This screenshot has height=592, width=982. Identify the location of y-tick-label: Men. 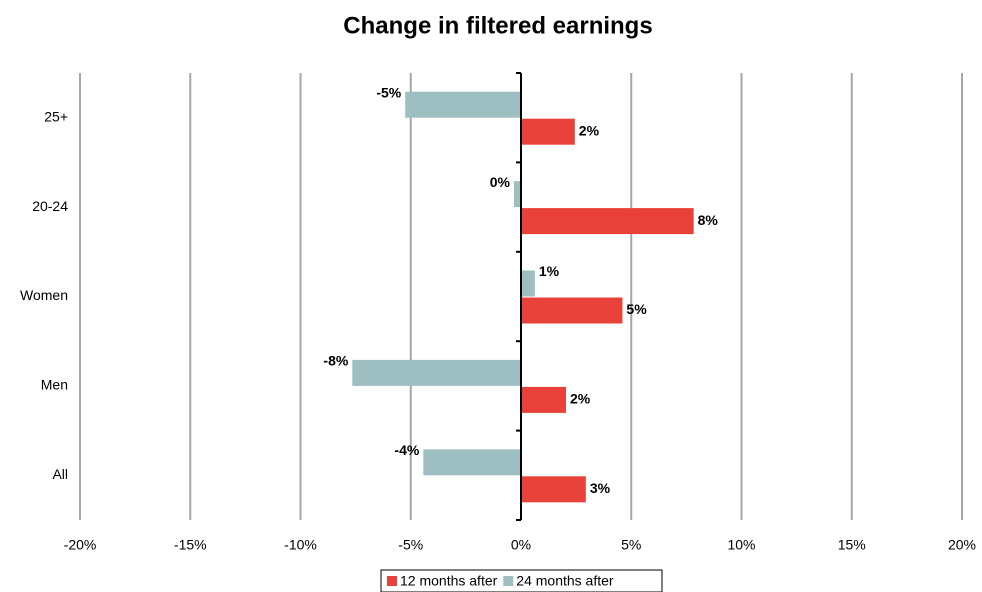
(54, 385).